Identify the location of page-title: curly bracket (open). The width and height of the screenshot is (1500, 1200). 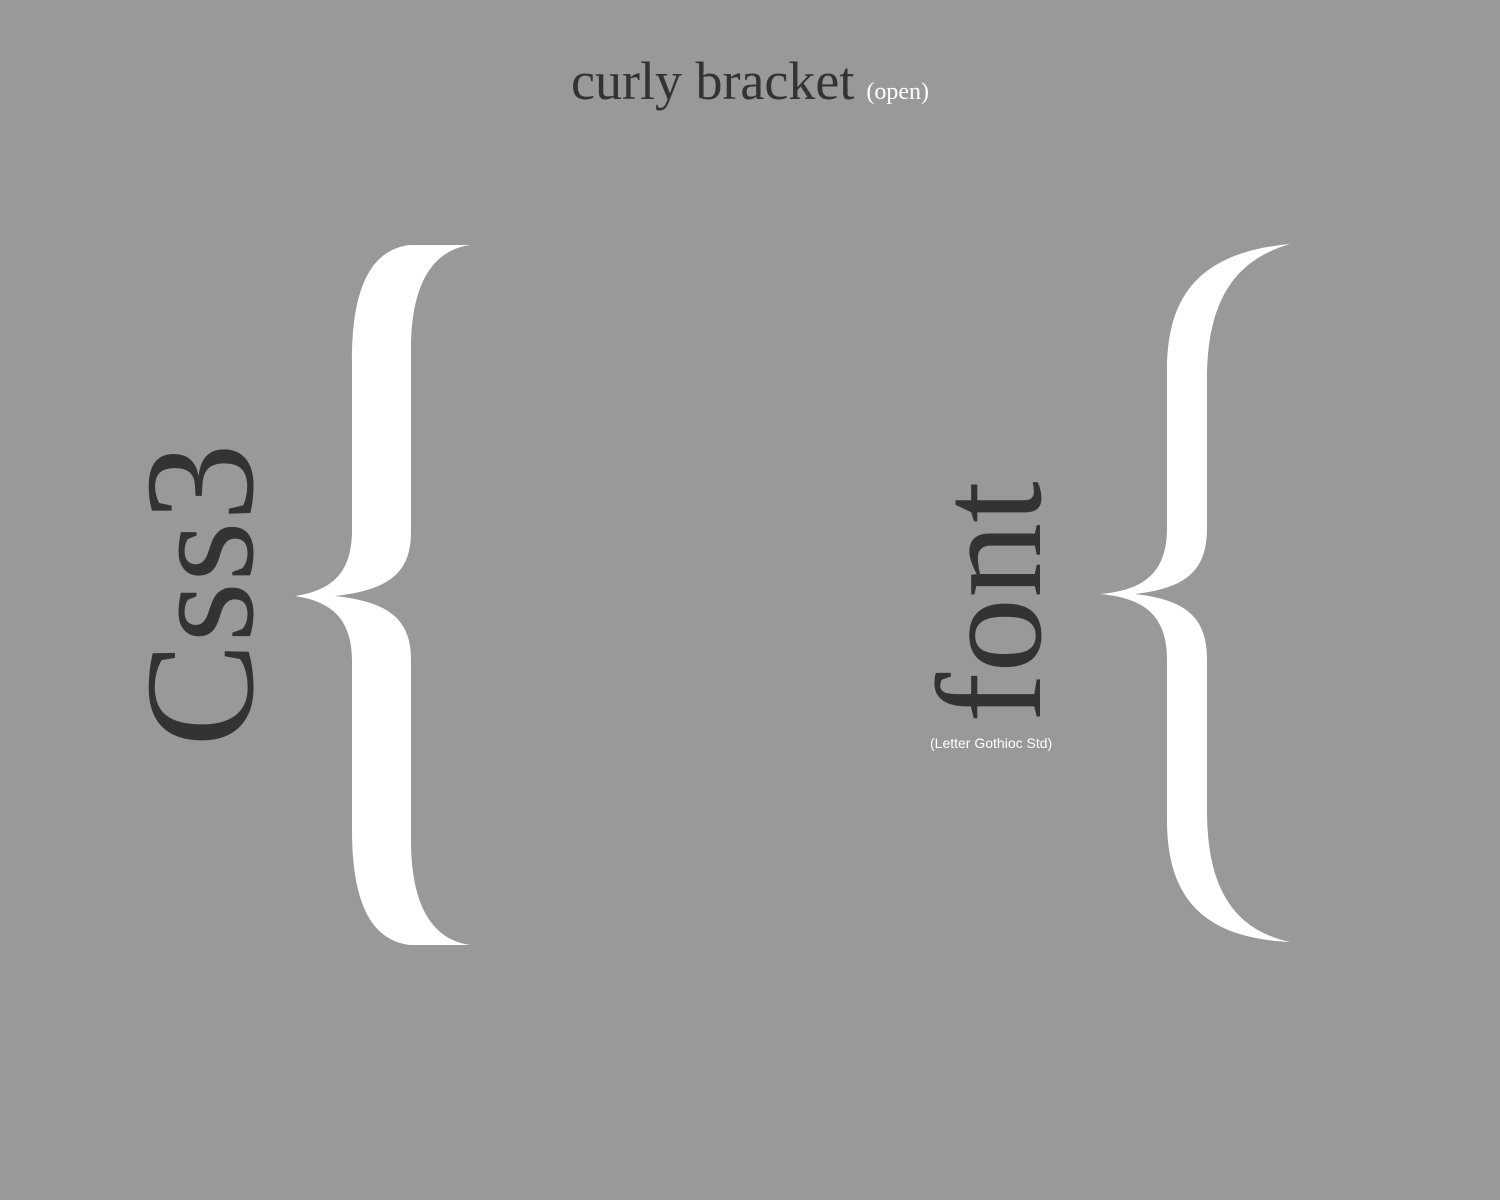
(750, 81).